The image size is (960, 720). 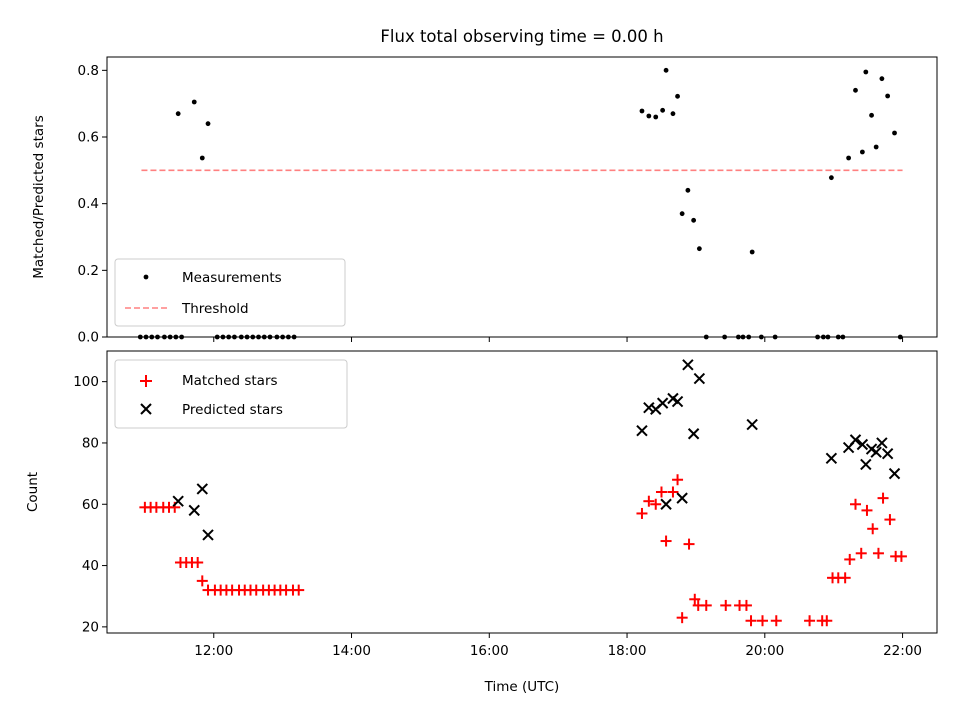 What do you see at coordinates (146, 409) in the screenshot?
I see `legend-predicted-marker` at bounding box center [146, 409].